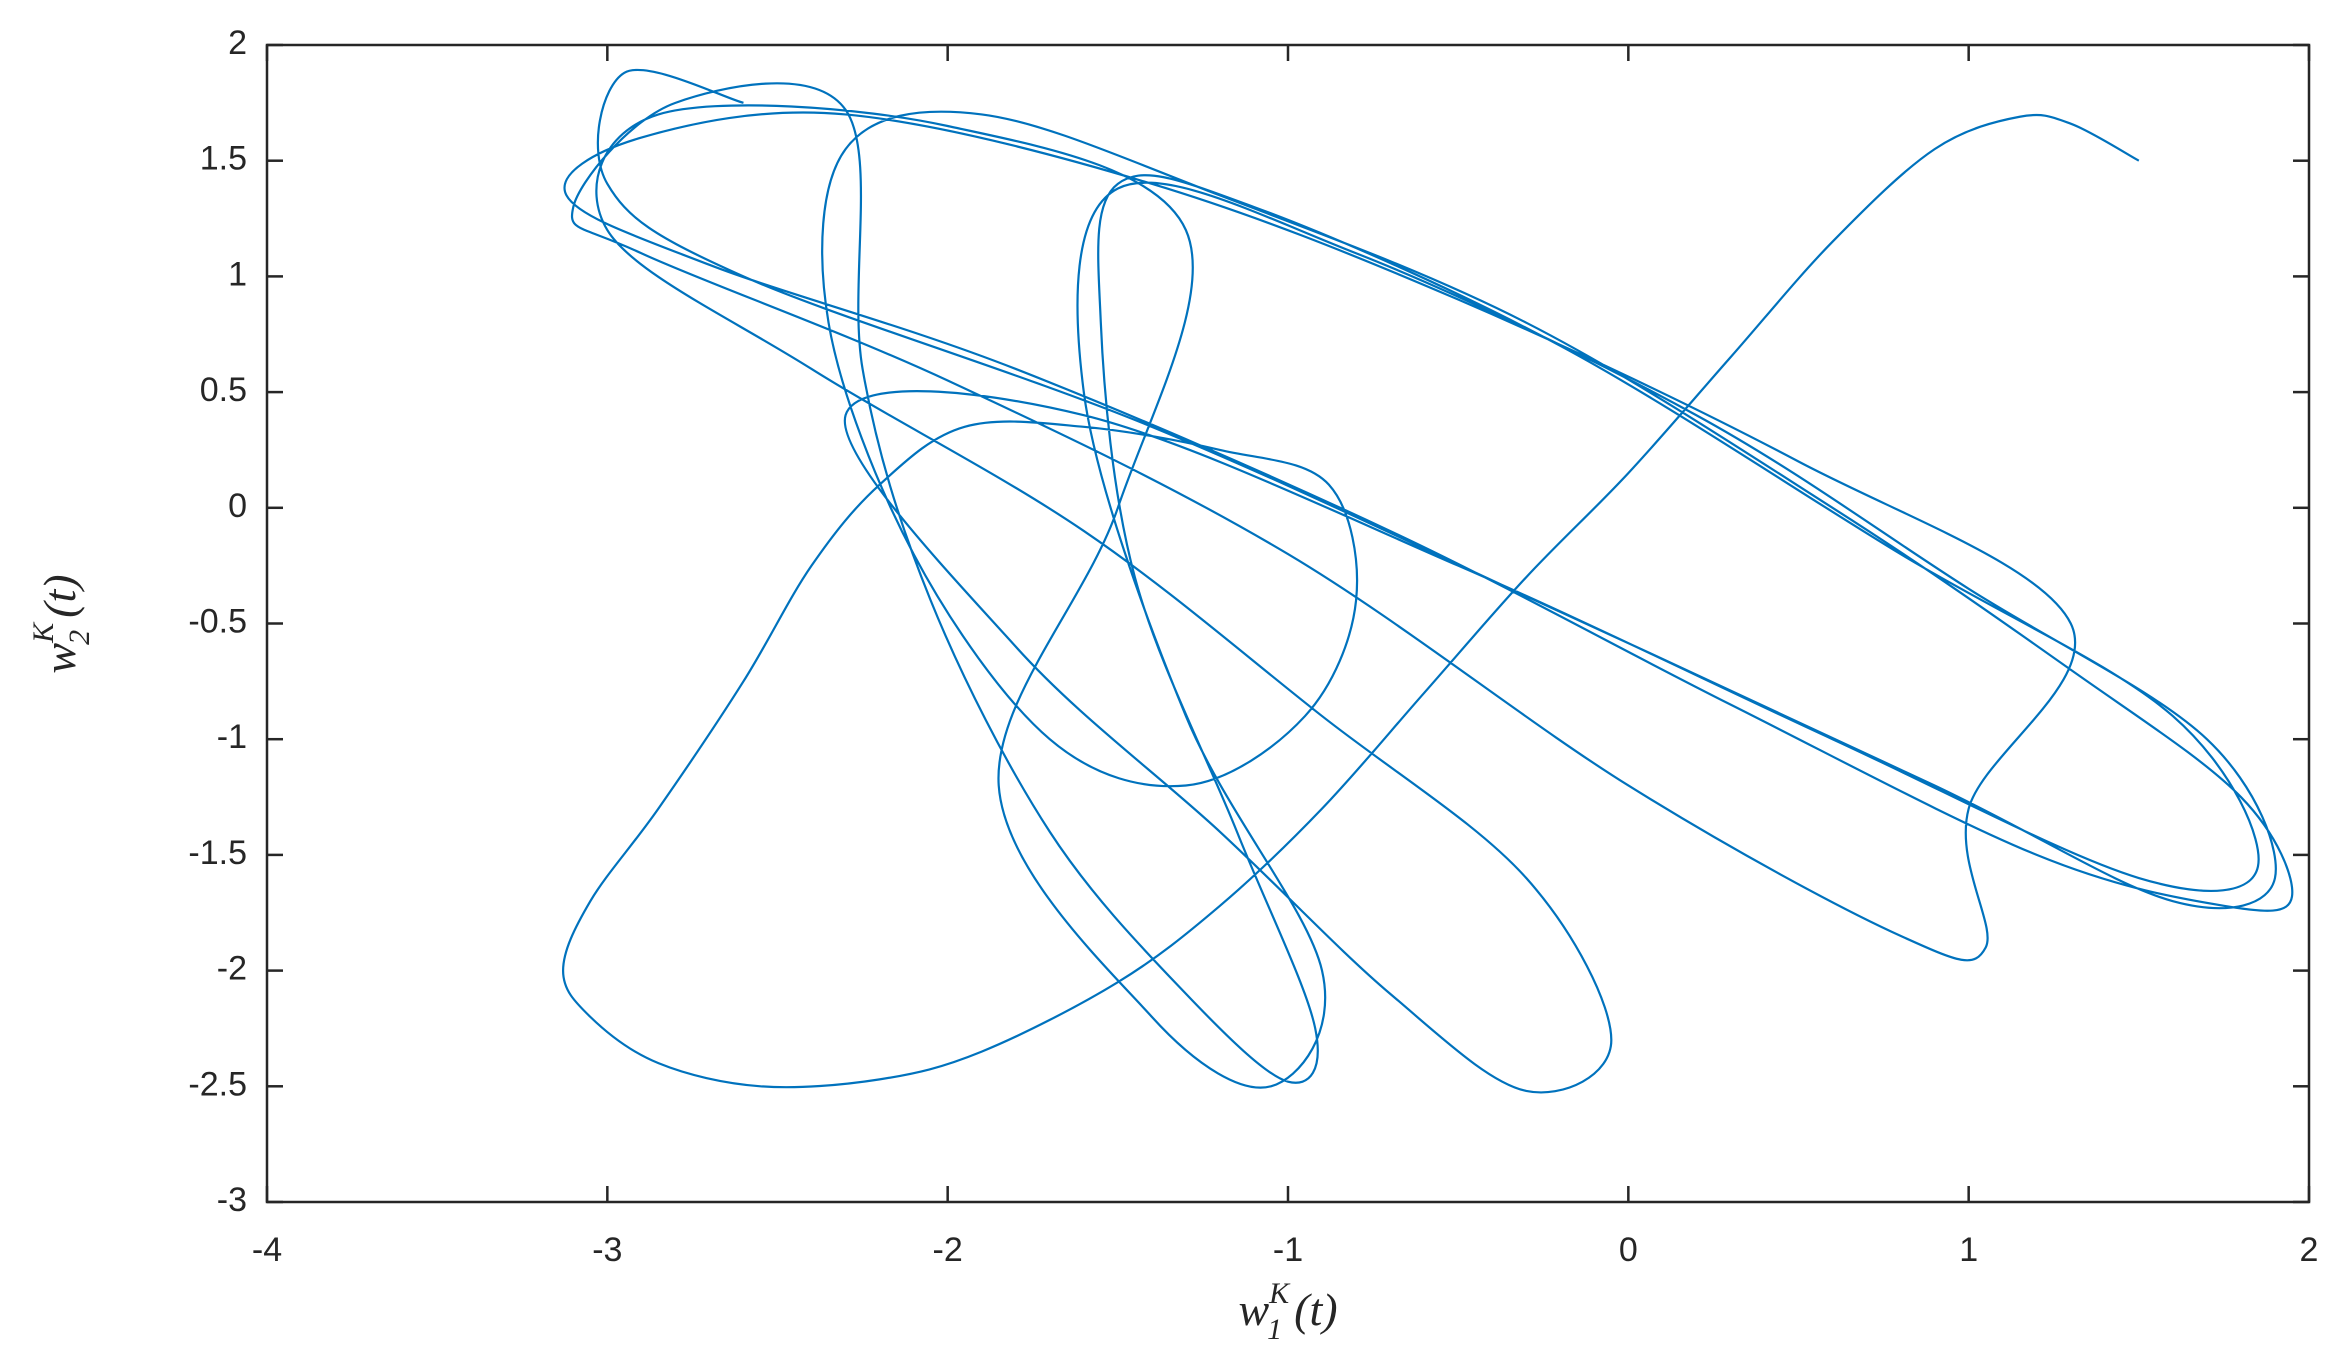 Image resolution: width=2343 pixels, height=1353 pixels. What do you see at coordinates (1968, 1250) in the screenshot?
I see `x-tick-label: 1` at bounding box center [1968, 1250].